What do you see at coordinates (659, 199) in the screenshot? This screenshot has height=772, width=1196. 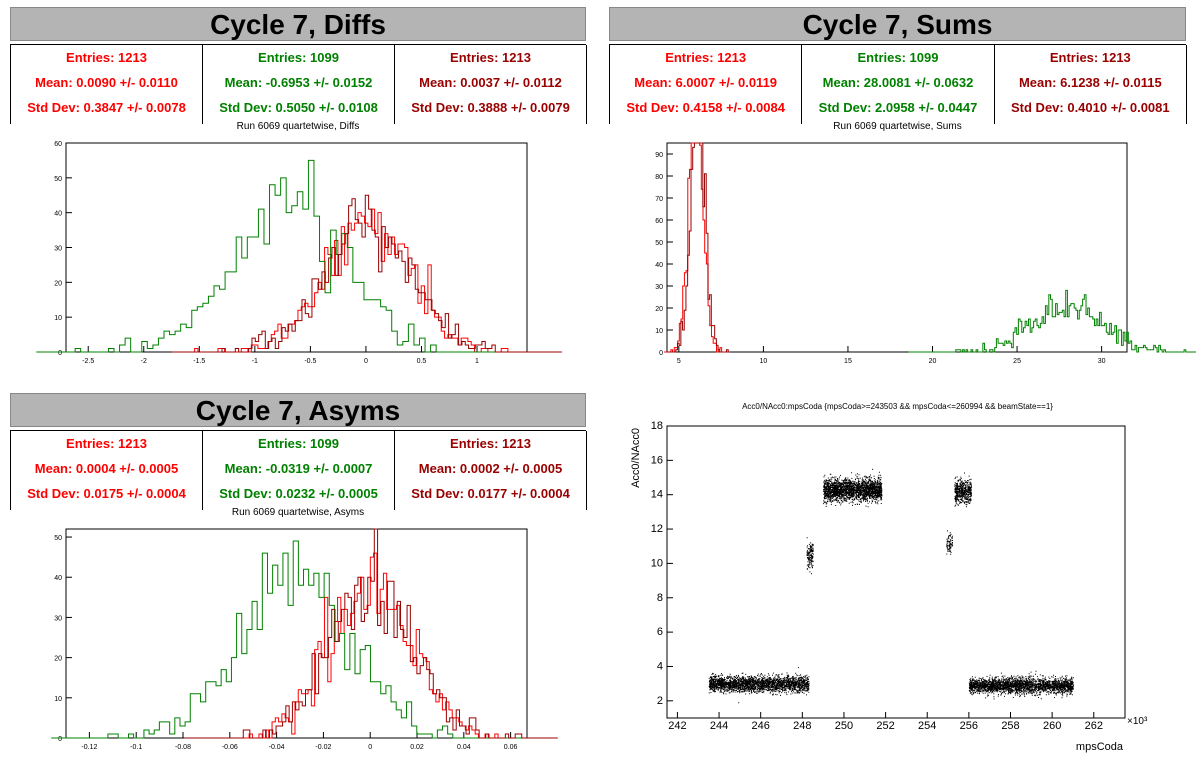 I see `y-tick-label: 70` at bounding box center [659, 199].